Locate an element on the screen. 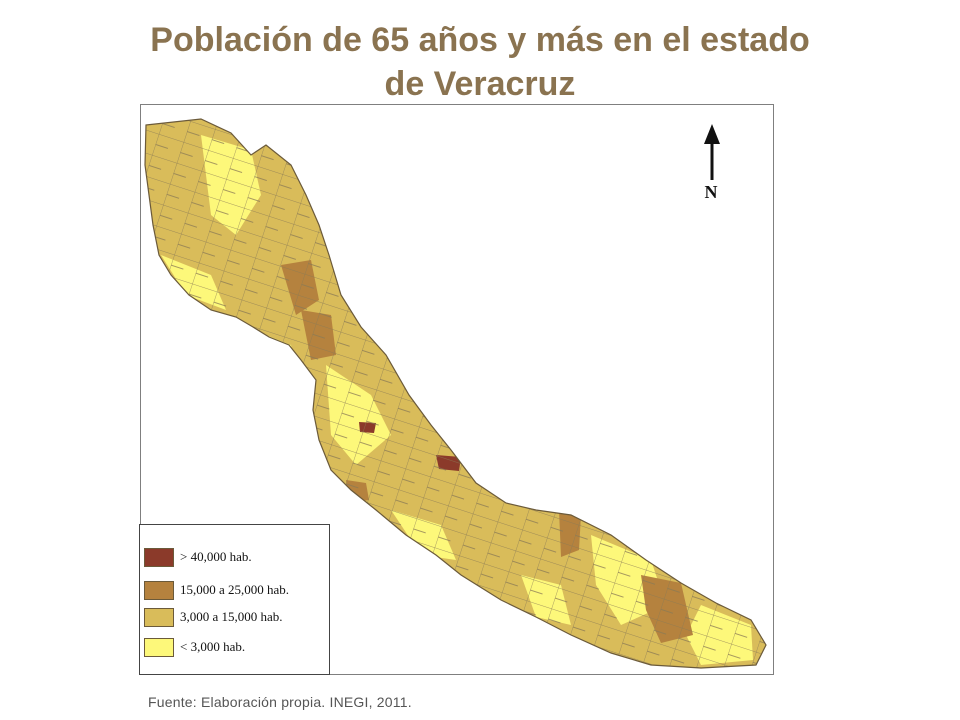 The width and height of the screenshot is (960, 720). source-note: Fuente: Elaboración propia. INEGI, 2011. is located at coordinates (280, 702).